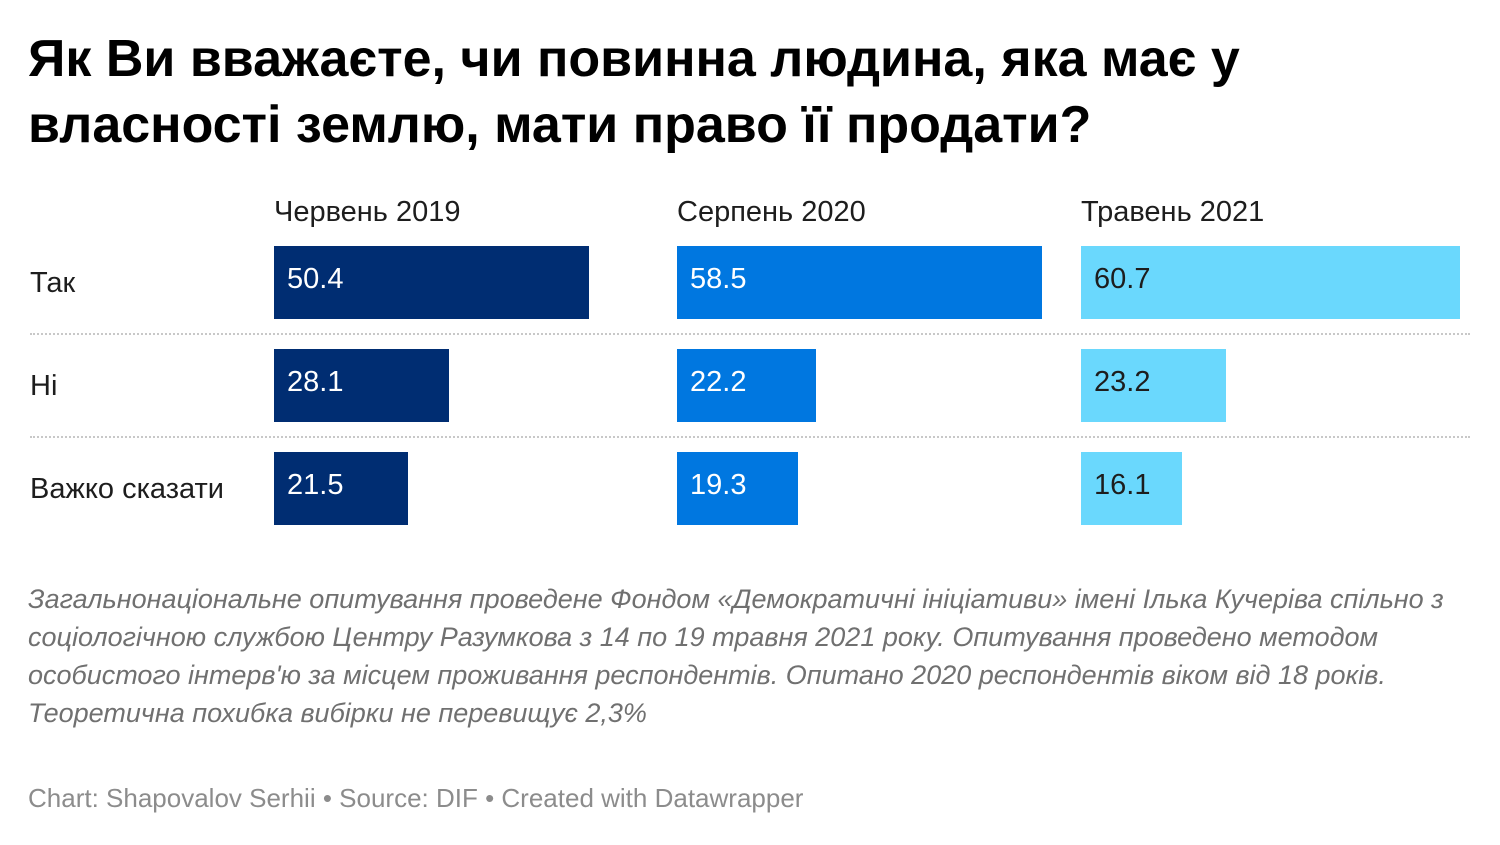  I want to click on bar-value-label: 28.1, so click(315, 382).